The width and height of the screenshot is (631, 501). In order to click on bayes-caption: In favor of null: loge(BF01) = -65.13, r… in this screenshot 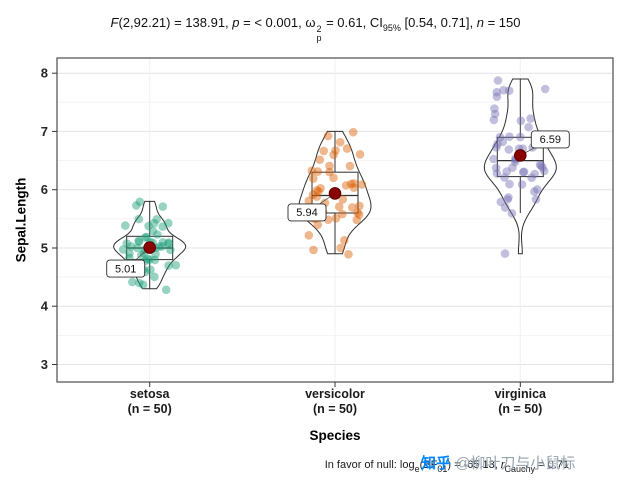, I will do `click(447, 466)`.